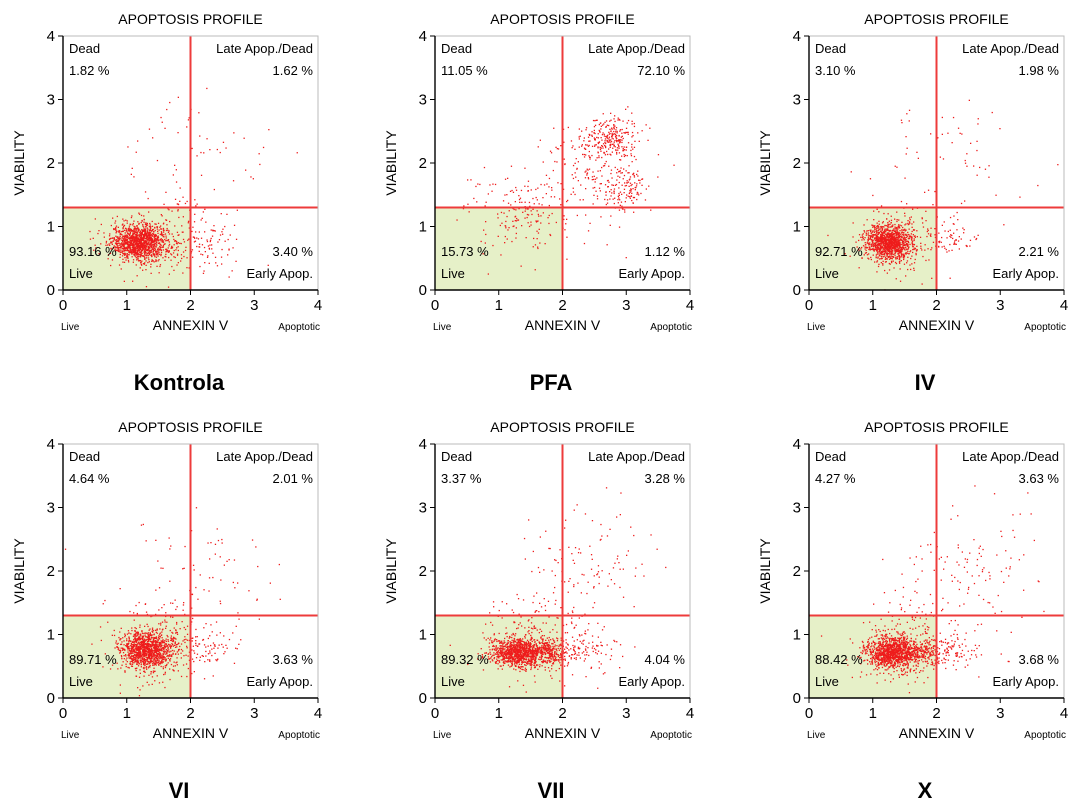  Describe the element at coordinates (423, 290) in the screenshot. I see `y-tick-label: 0` at that location.